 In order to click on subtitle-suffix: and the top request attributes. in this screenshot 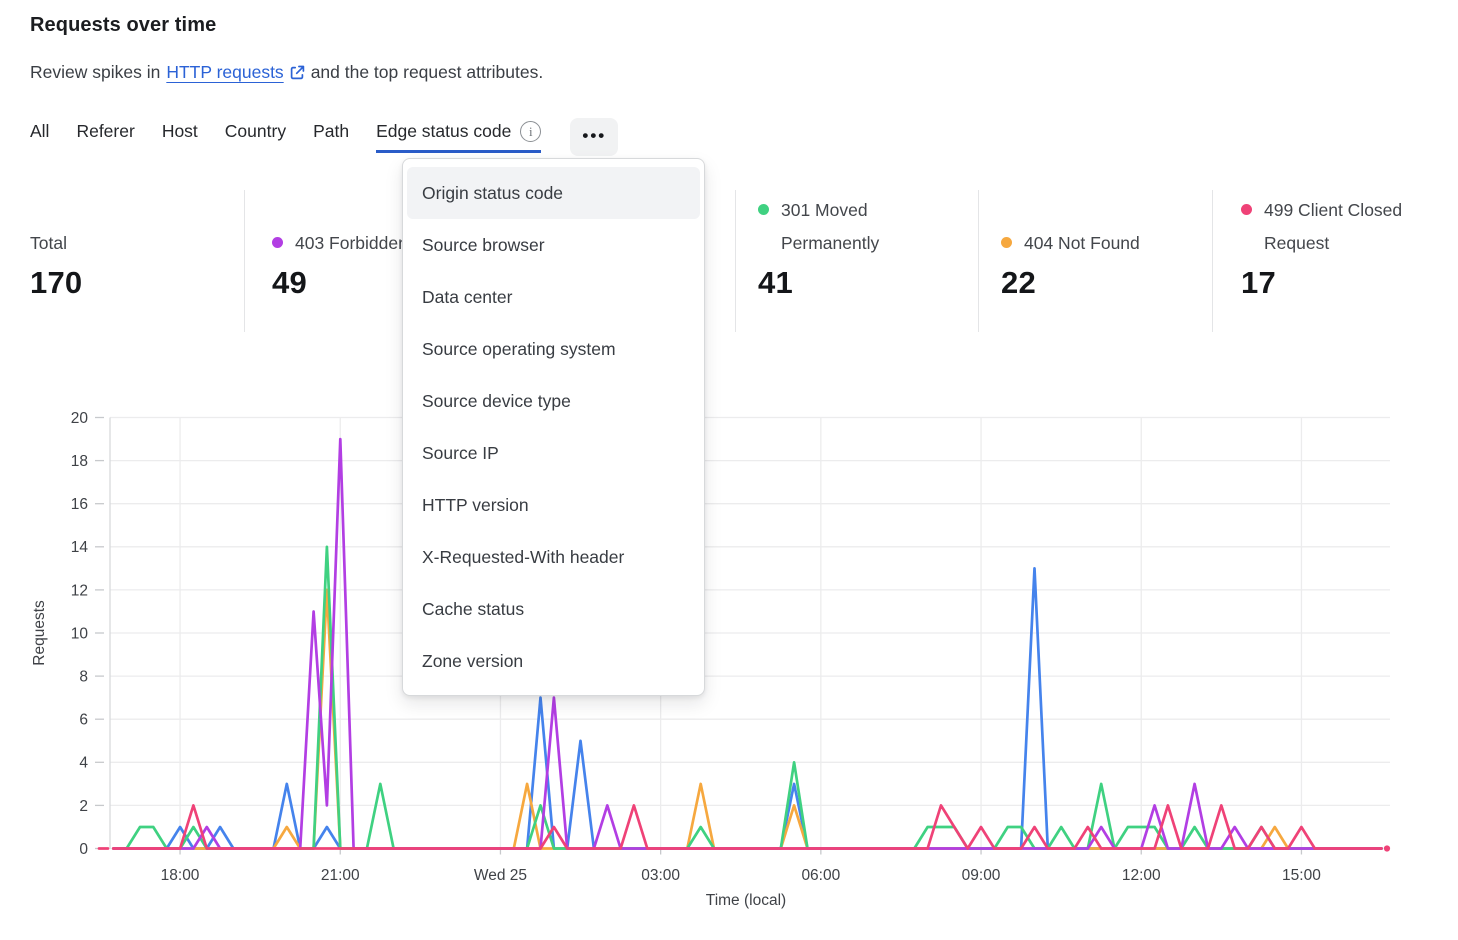, I will do `click(427, 72)`.